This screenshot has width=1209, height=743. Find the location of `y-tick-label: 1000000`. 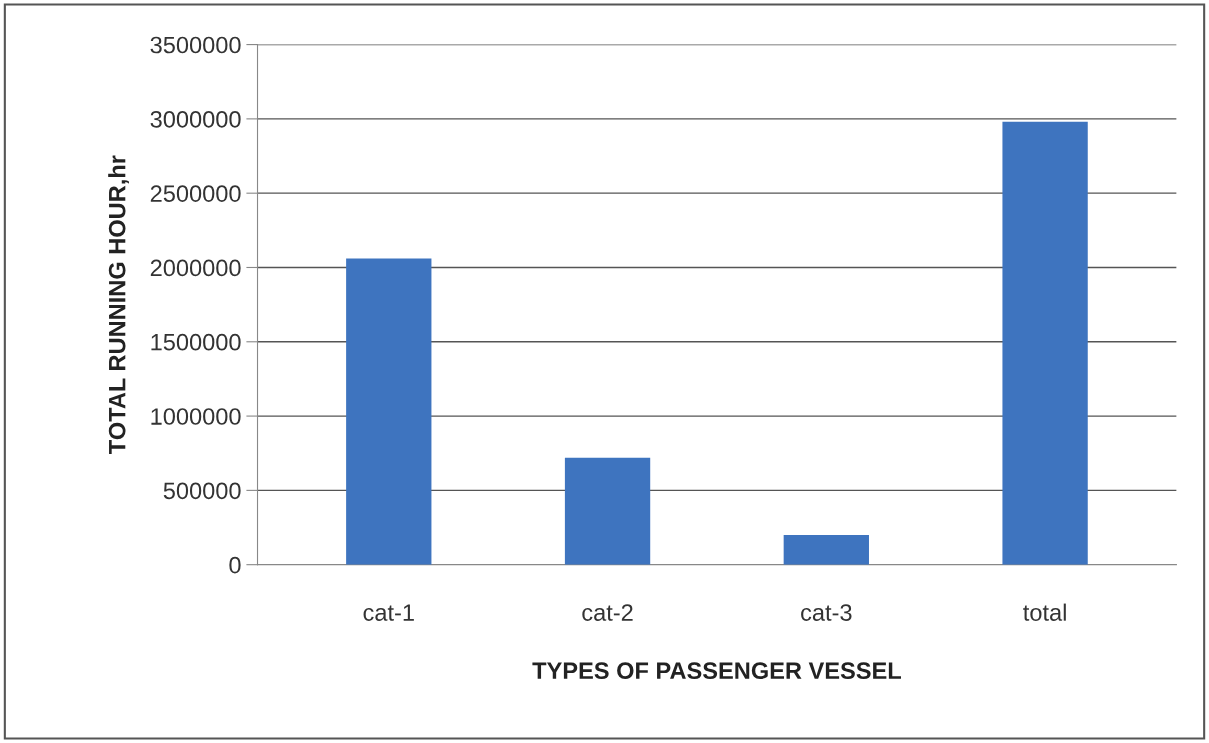

y-tick-label: 1000000 is located at coordinates (196, 416).